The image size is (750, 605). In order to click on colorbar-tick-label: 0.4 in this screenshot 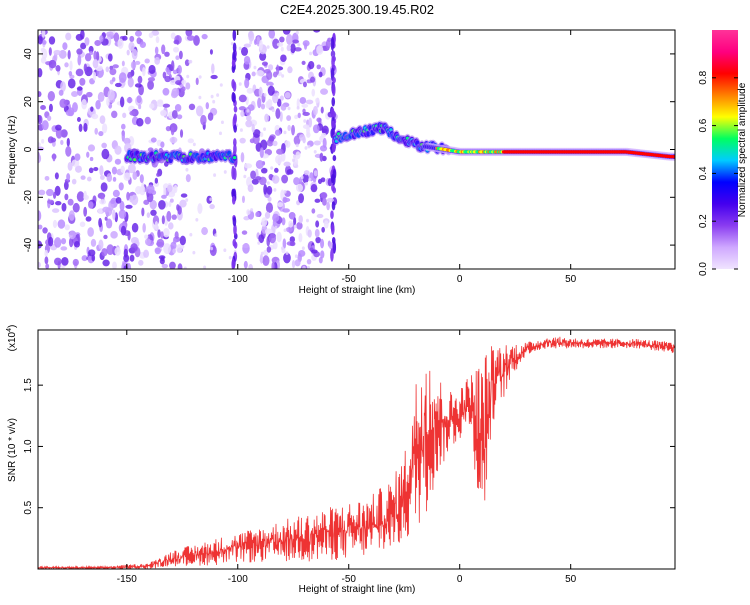, I will do `click(703, 173)`.